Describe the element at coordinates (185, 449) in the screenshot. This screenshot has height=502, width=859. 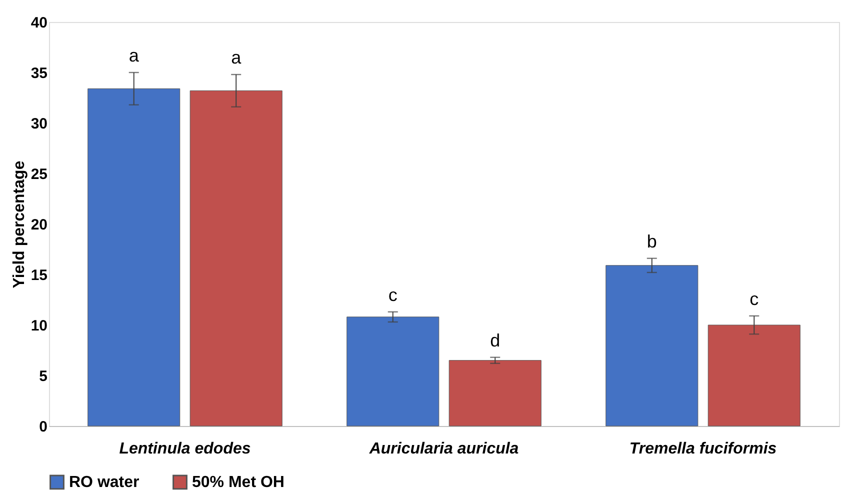
I see `x-tick-label: Lentinula edodes` at that location.